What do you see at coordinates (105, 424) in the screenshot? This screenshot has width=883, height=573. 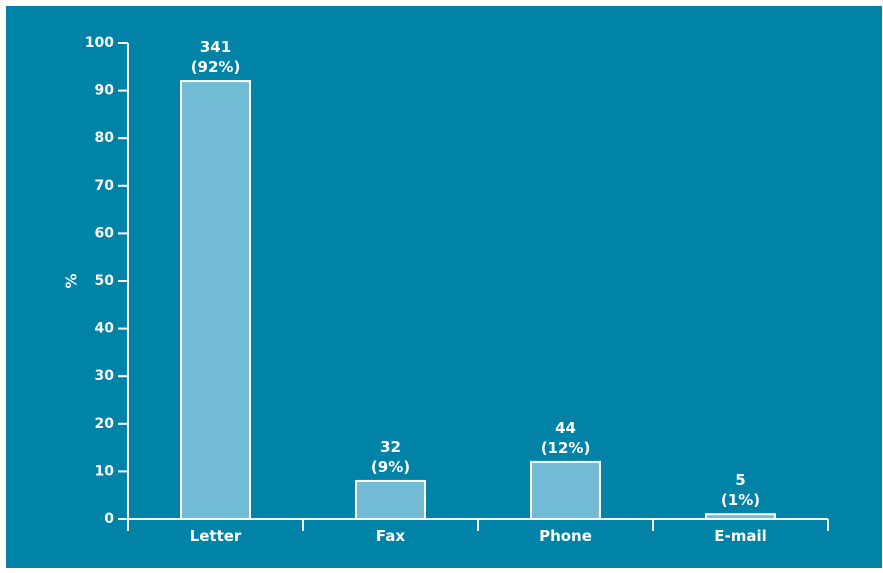 I see `y-tick-label: 20` at bounding box center [105, 424].